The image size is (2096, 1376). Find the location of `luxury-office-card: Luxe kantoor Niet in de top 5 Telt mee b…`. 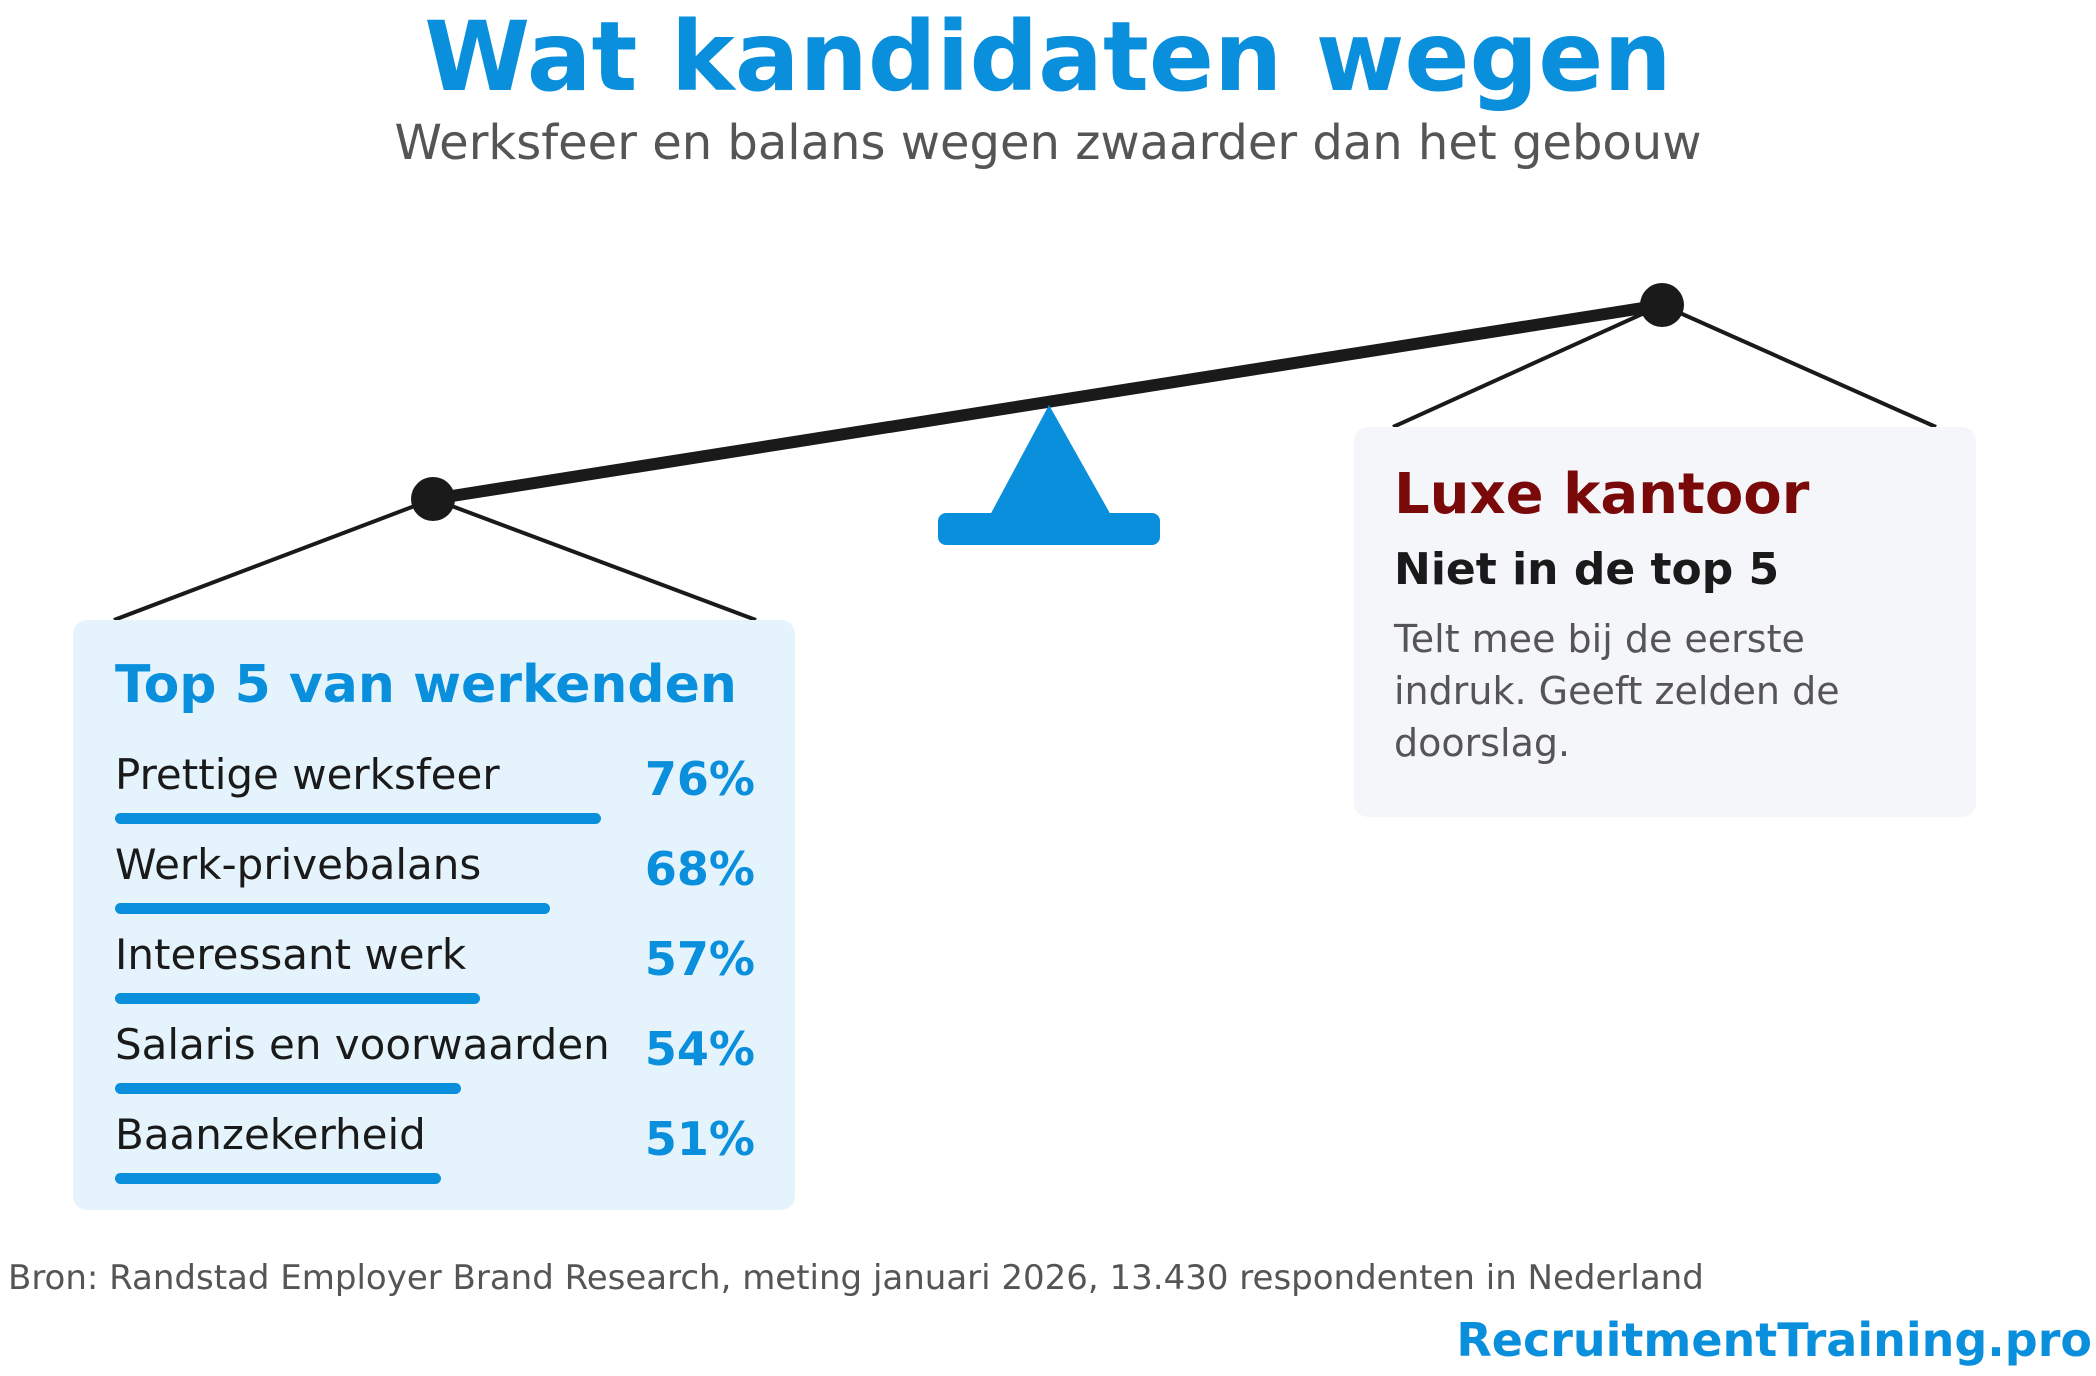

luxury-office-card: Luxe kantoor Niet in de top 5 Telt mee b… is located at coordinates (1665, 622).